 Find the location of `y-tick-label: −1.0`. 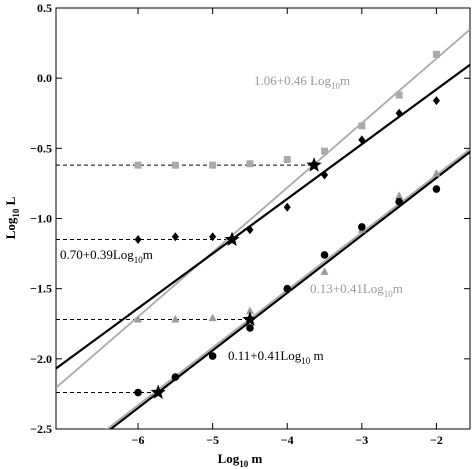

y-tick-label: −1.0 is located at coordinates (41, 219).